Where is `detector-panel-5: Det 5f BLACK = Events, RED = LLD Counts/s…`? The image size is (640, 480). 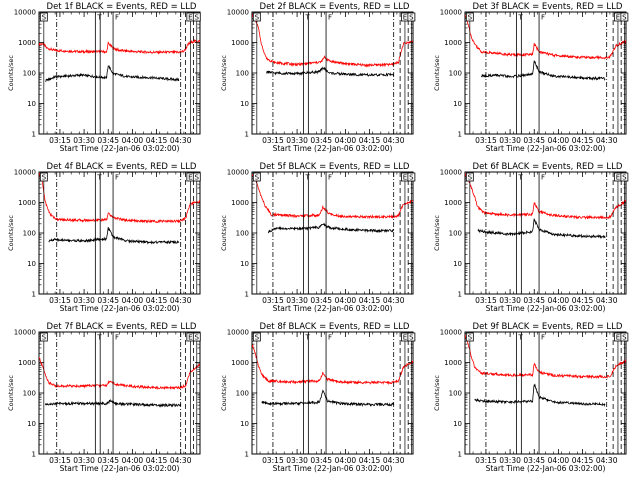
detector-panel-5: Det 5f BLACK = Events, RED = LLD Counts/s… is located at coordinates (318, 237).